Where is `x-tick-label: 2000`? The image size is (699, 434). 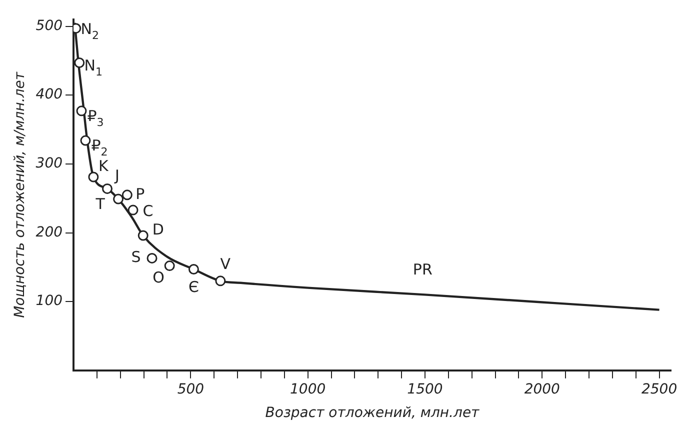
x-tick-label: 2000 is located at coordinates (542, 389).